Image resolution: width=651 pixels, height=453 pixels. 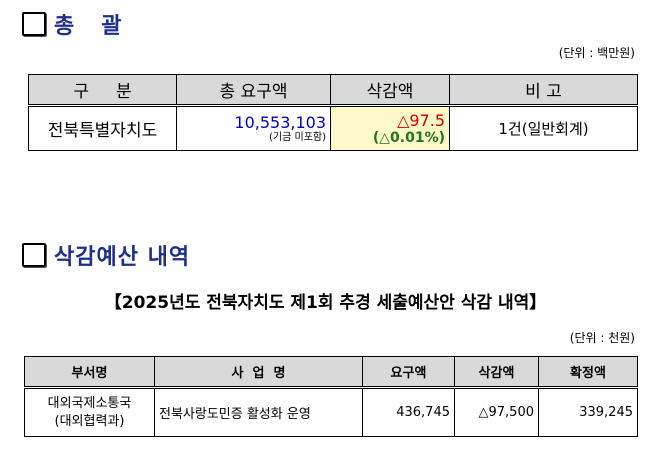 I want to click on requested-note: (기금 미포함), so click(x=297, y=137).